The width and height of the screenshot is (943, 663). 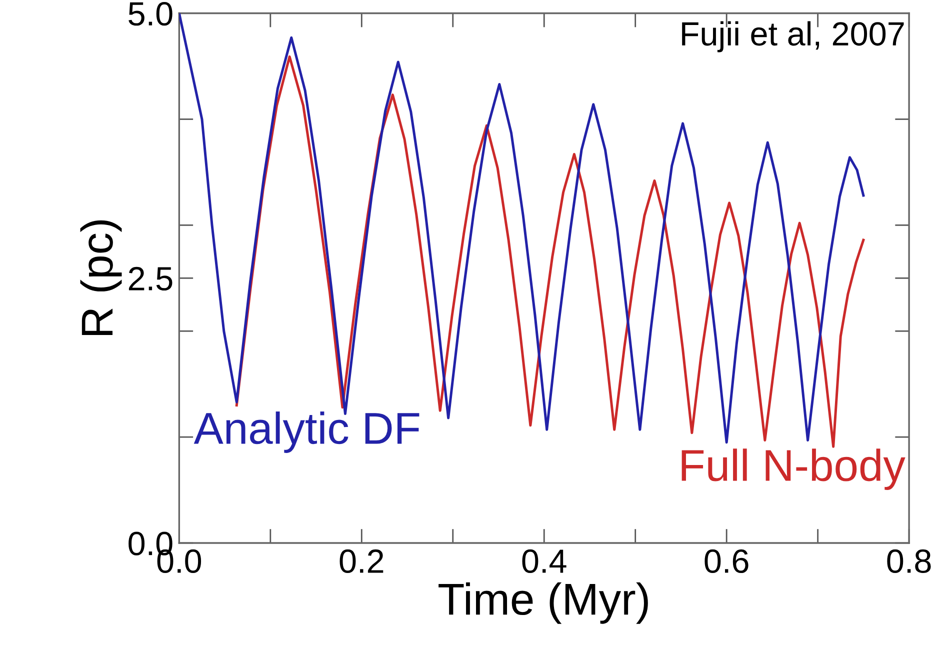 I want to click on x-tick-label: 0.4, so click(x=544, y=561).